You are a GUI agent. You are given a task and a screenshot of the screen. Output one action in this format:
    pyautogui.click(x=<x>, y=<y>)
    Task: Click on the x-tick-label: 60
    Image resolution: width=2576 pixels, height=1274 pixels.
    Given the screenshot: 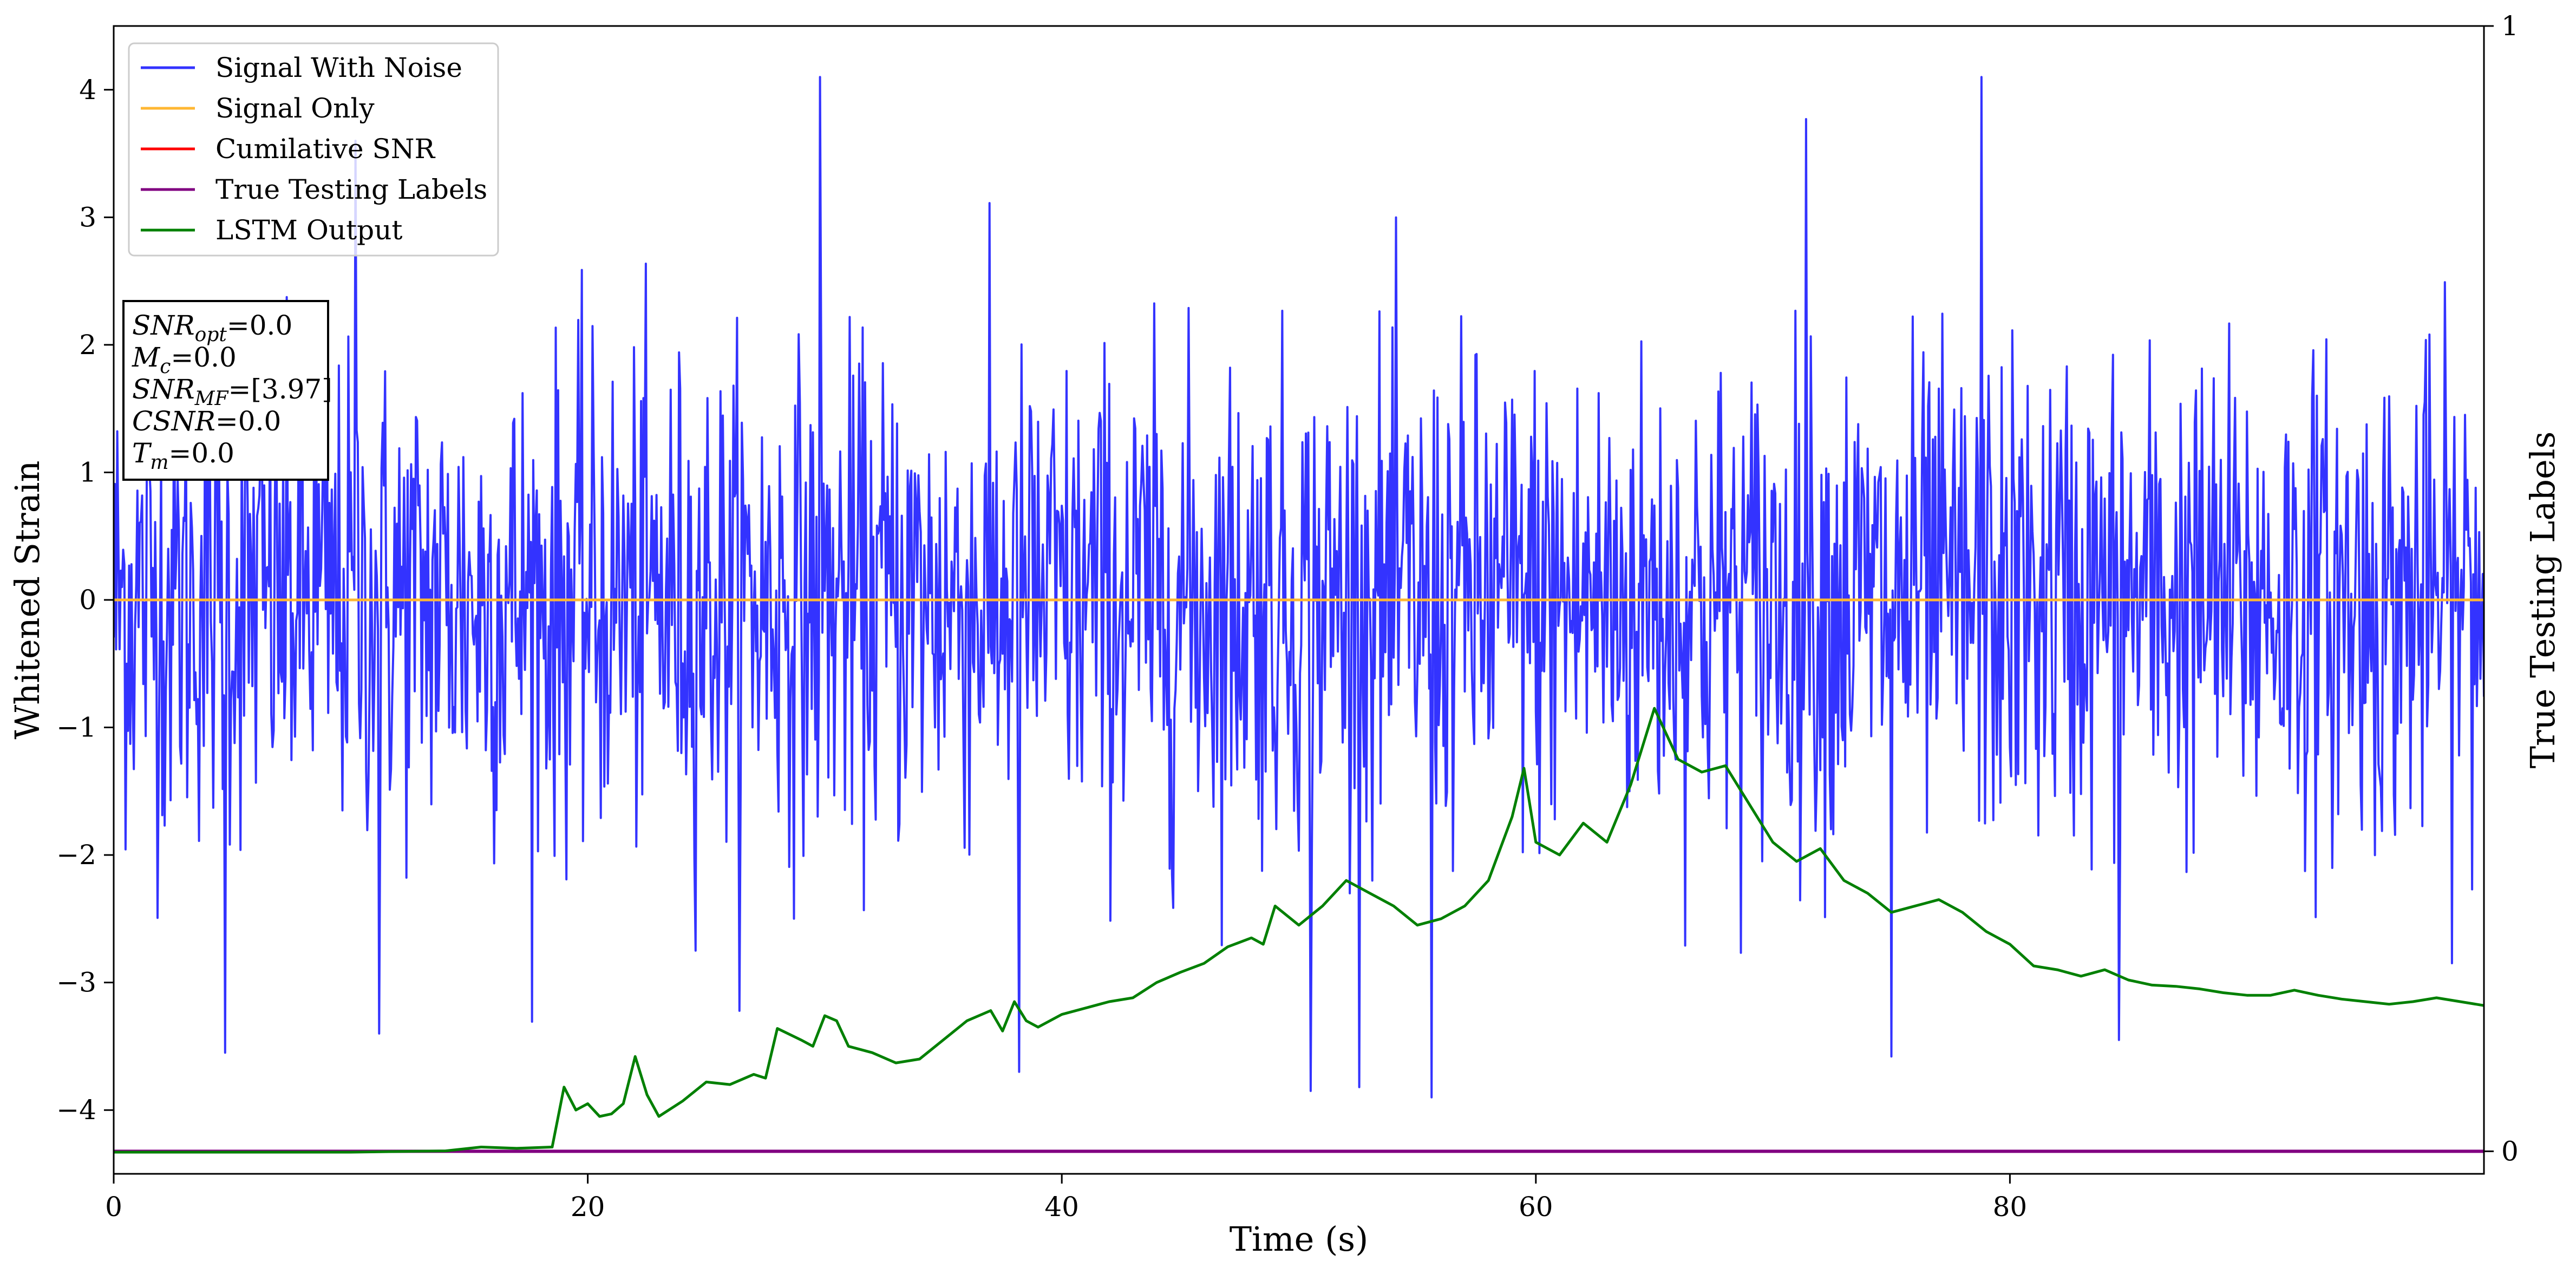 What is the action you would take?
    pyautogui.click(x=1536, y=1207)
    